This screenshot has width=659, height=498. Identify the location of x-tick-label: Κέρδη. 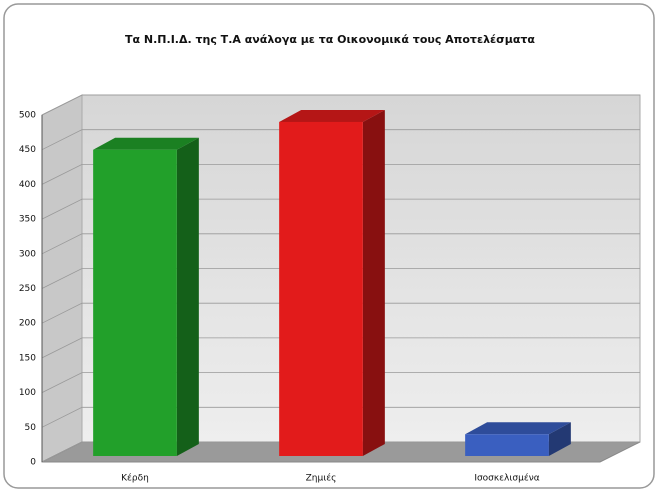
(135, 478).